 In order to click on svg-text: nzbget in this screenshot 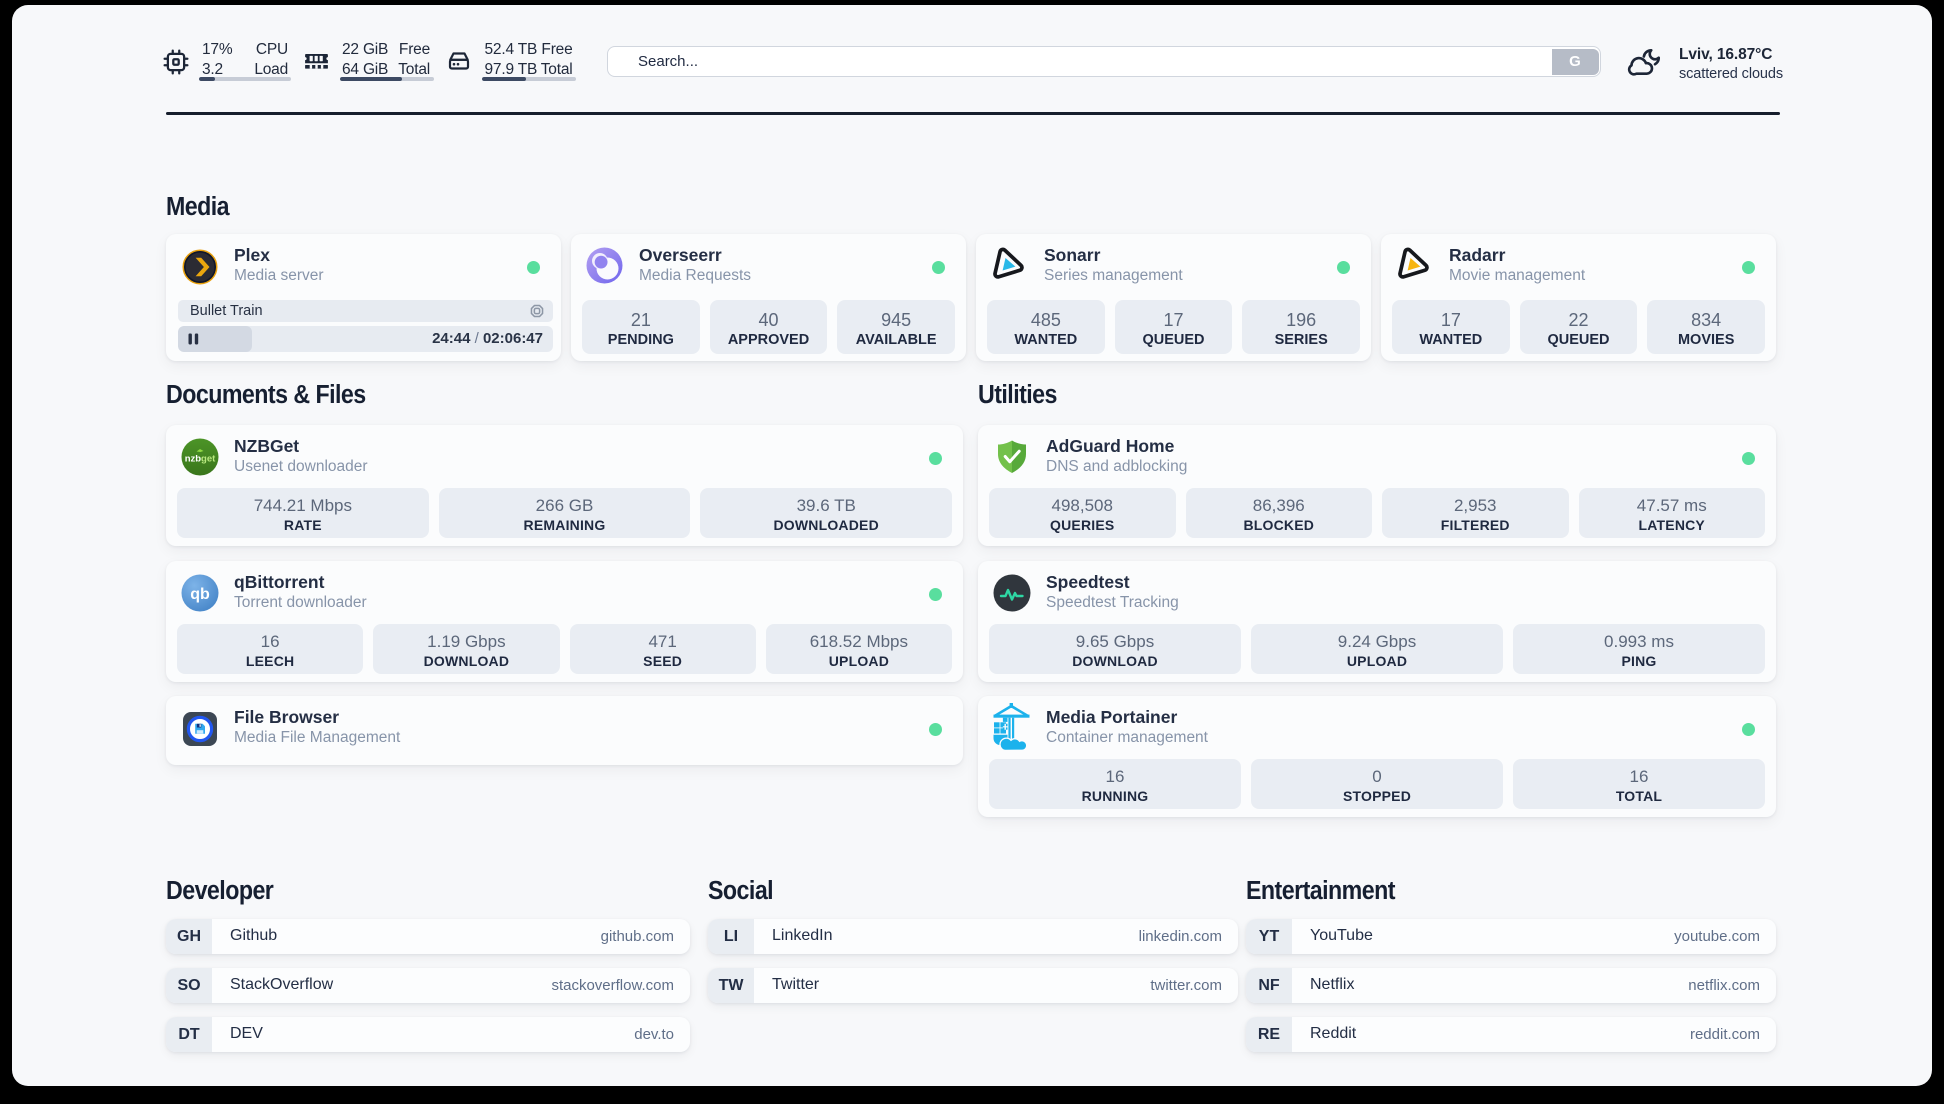, I will do `click(200, 459)`.